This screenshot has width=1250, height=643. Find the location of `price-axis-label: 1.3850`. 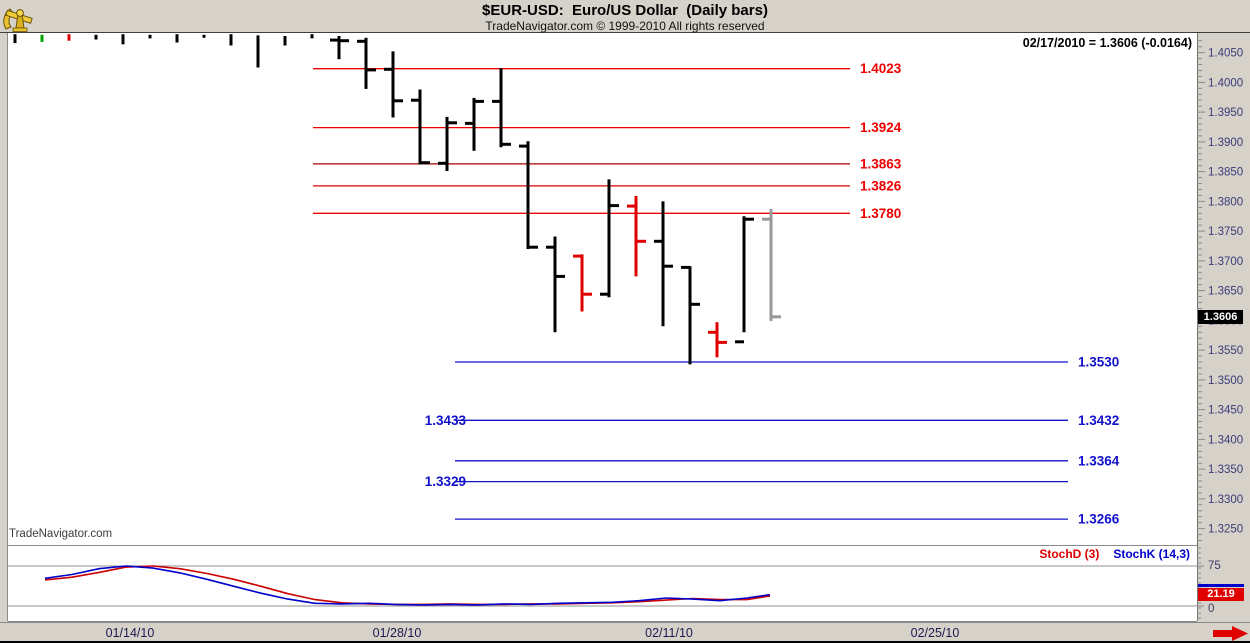

price-axis-label: 1.3850 is located at coordinates (1225, 173).